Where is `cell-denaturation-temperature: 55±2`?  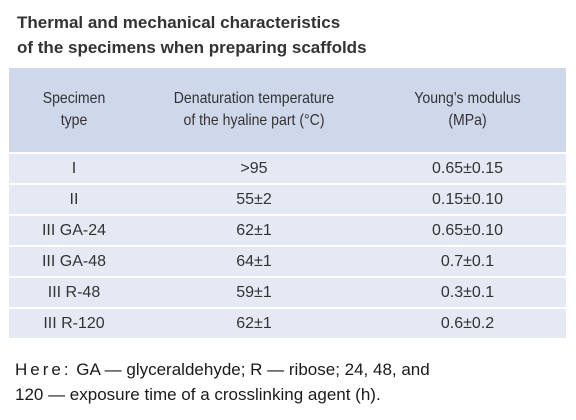 cell-denaturation-temperature: 55±2 is located at coordinates (254, 200).